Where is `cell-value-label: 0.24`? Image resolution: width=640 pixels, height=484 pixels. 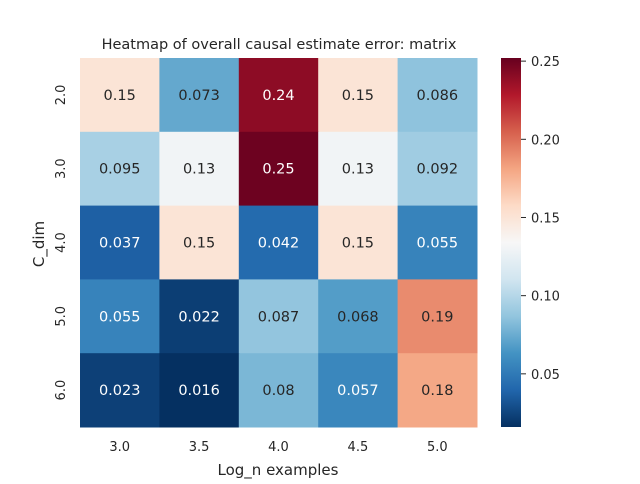 cell-value-label: 0.24 is located at coordinates (278, 96).